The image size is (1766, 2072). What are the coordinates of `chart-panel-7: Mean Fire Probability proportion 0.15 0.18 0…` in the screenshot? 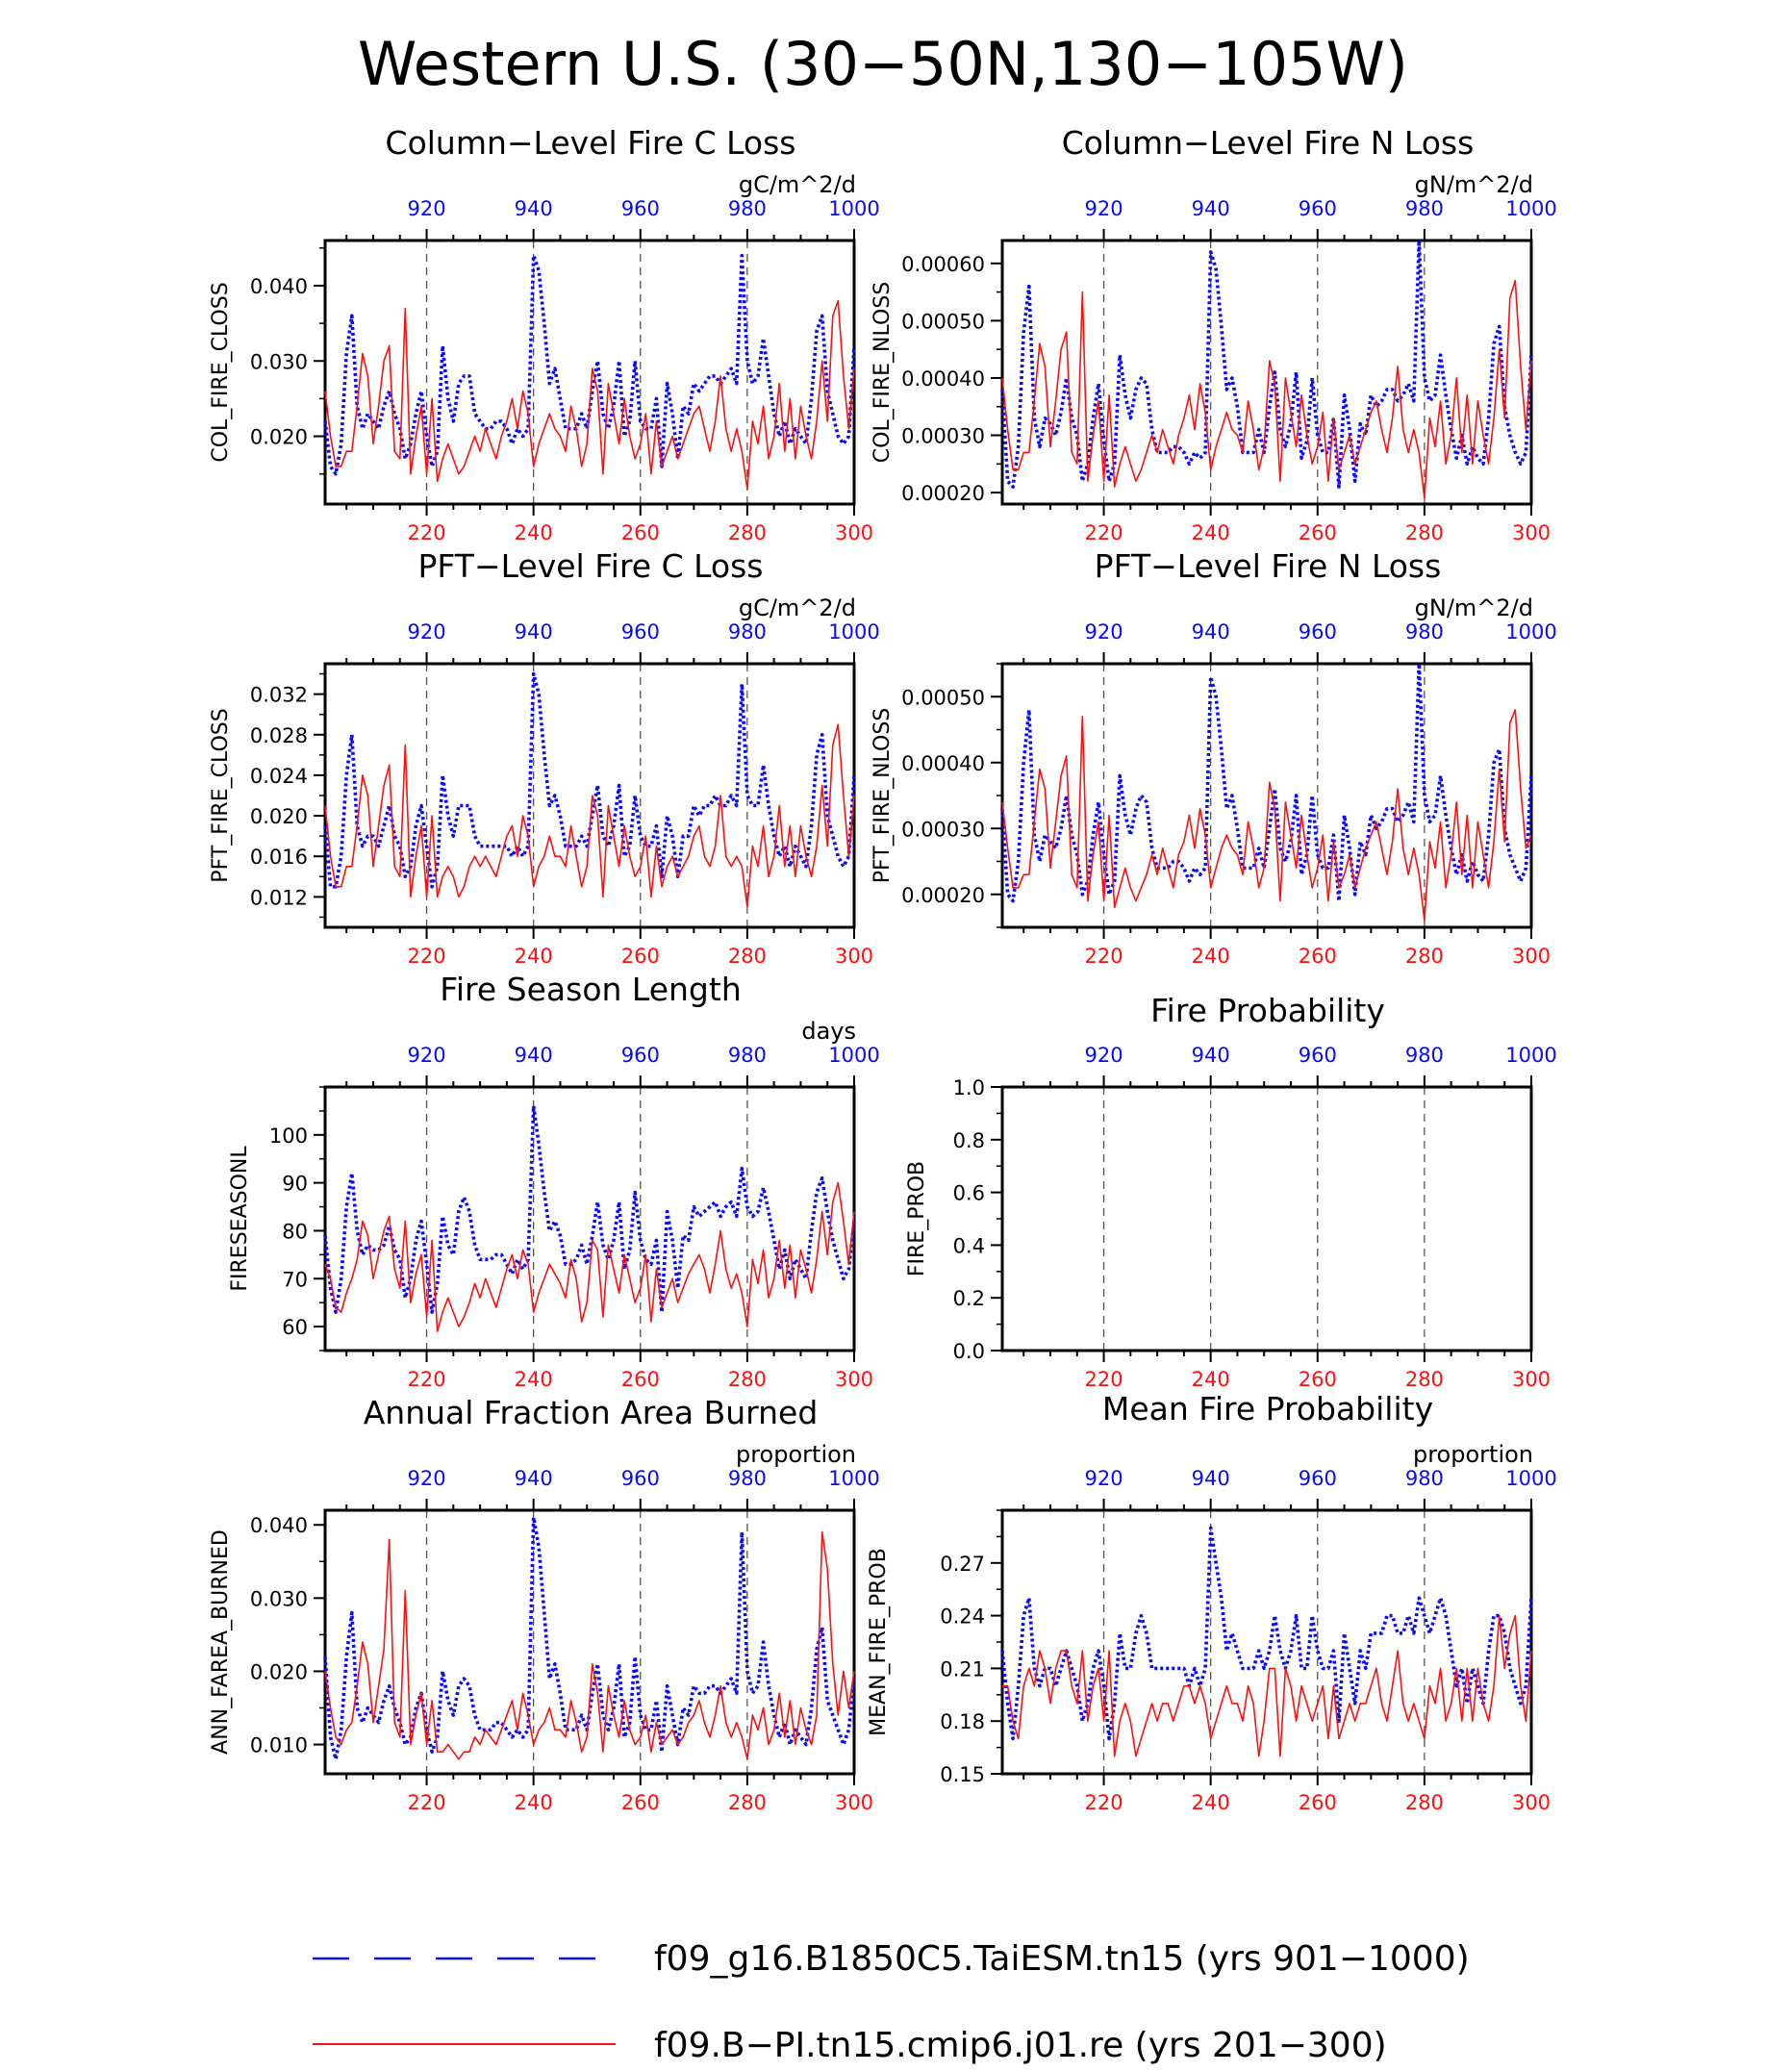 It's located at (1212, 1602).